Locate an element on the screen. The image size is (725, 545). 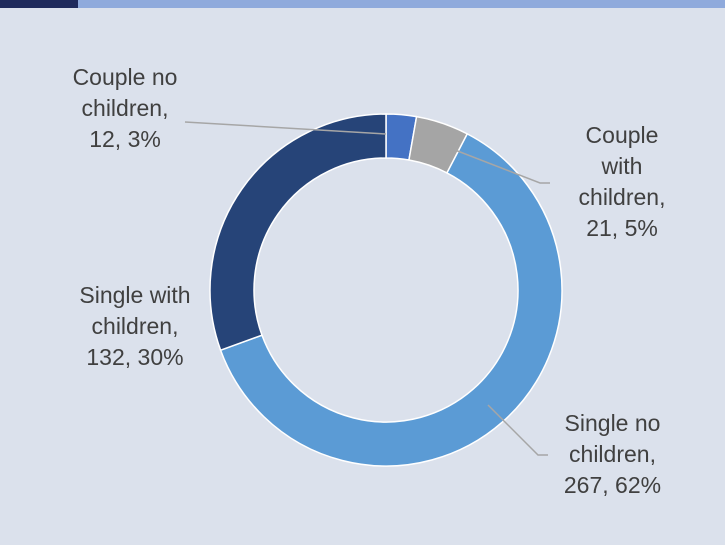
header-bar-dark is located at coordinates (39, 4).